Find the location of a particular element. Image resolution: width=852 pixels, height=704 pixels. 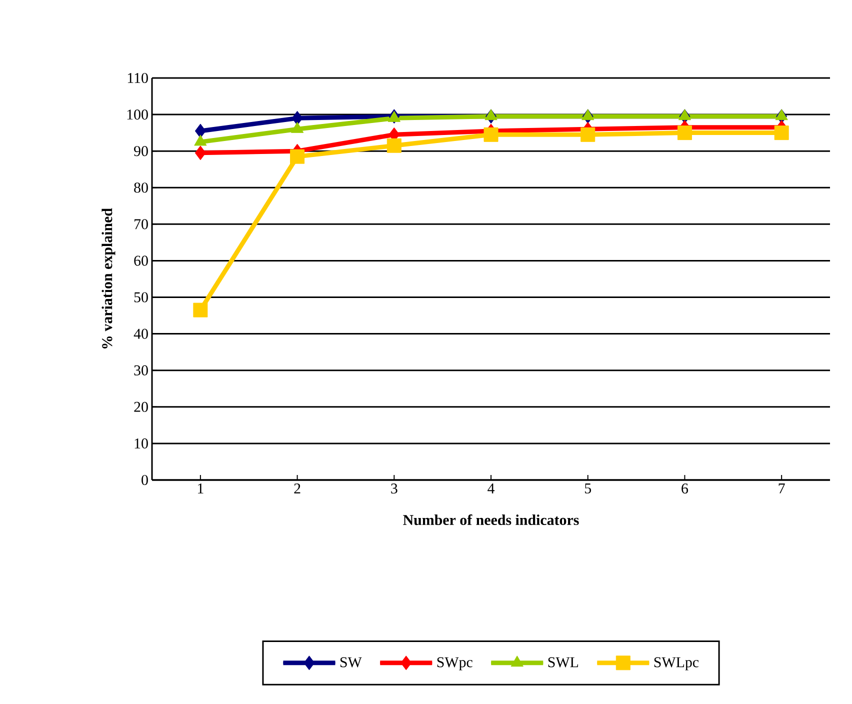

y-tick-label: 0 is located at coordinates (145, 480).